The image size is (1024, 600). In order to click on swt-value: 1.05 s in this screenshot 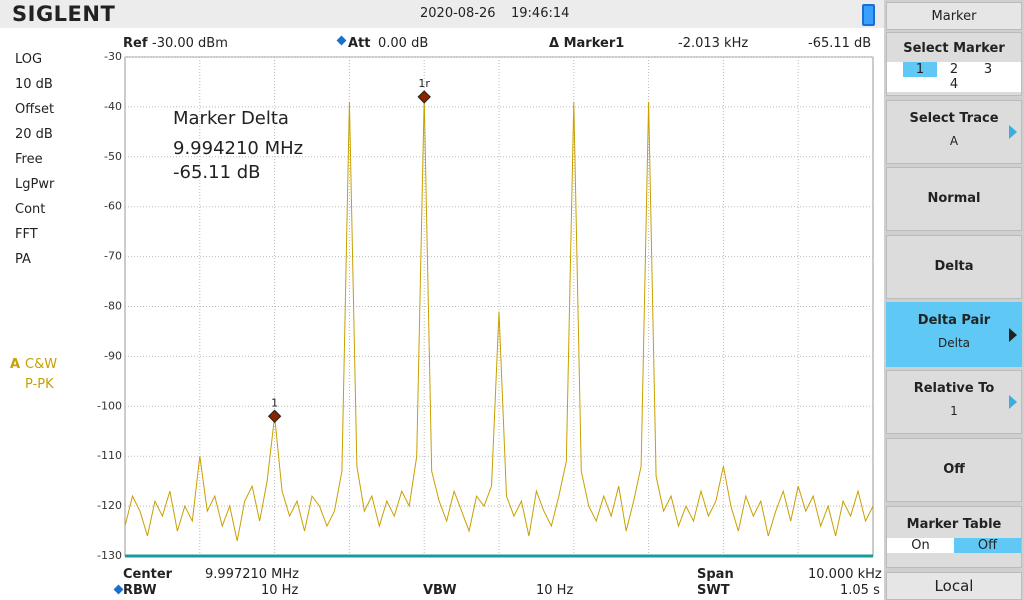, I will do `click(860, 590)`.